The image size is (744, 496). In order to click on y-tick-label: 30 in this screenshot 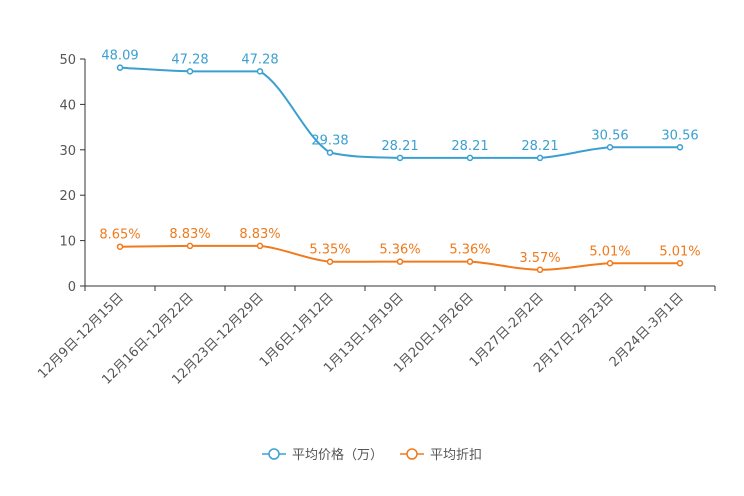, I will do `click(67, 151)`.